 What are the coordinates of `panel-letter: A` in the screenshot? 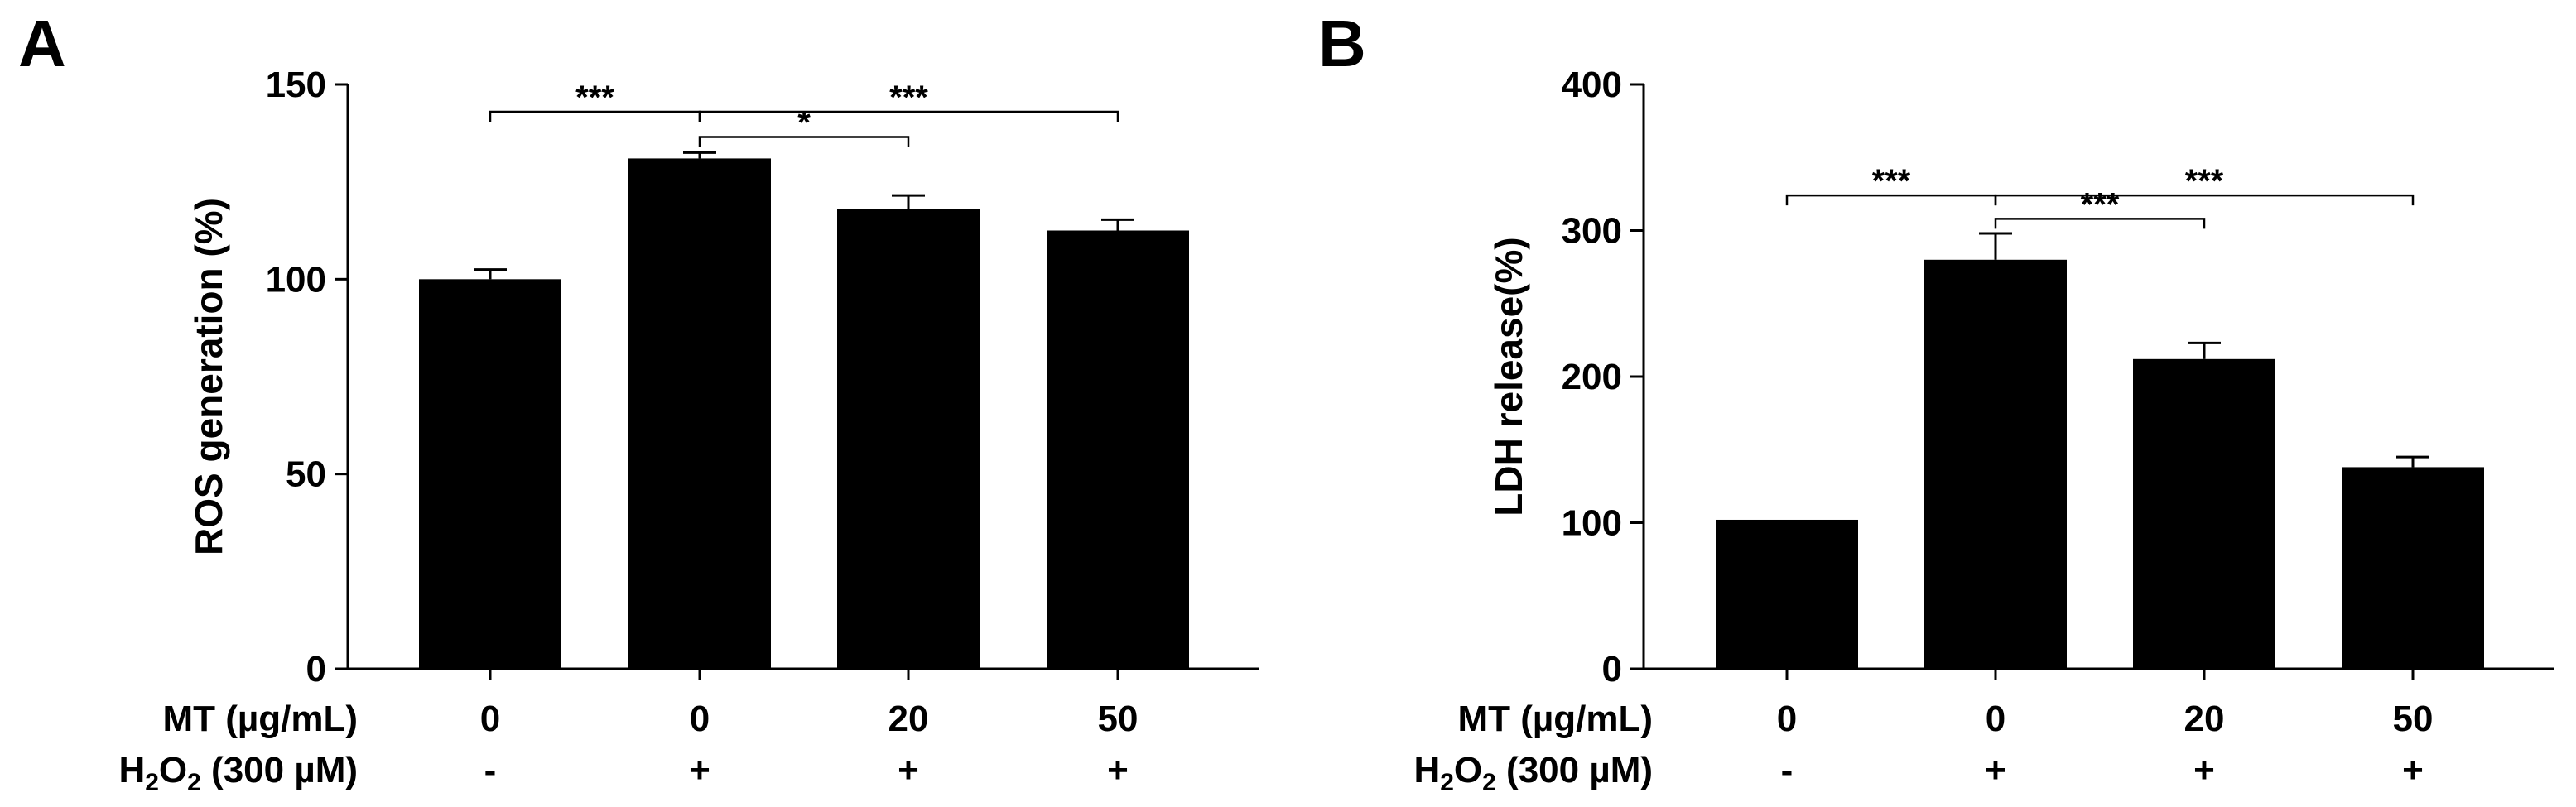 It's located at (42, 43).